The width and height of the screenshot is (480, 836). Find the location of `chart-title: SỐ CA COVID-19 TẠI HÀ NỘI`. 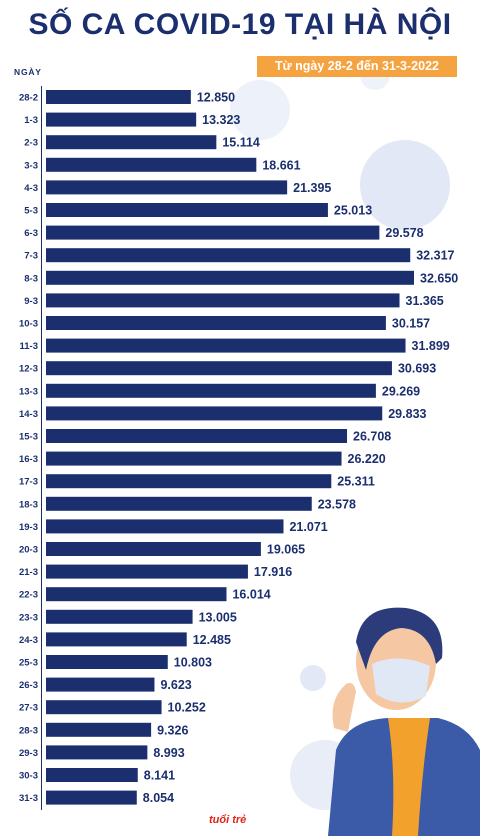

chart-title: SỐ CA COVID-19 TẠI HÀ NỘI is located at coordinates (240, 24).